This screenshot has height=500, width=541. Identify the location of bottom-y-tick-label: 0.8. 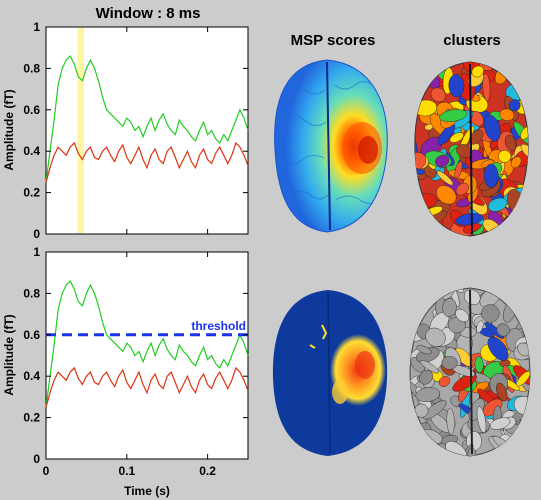
(31, 293).